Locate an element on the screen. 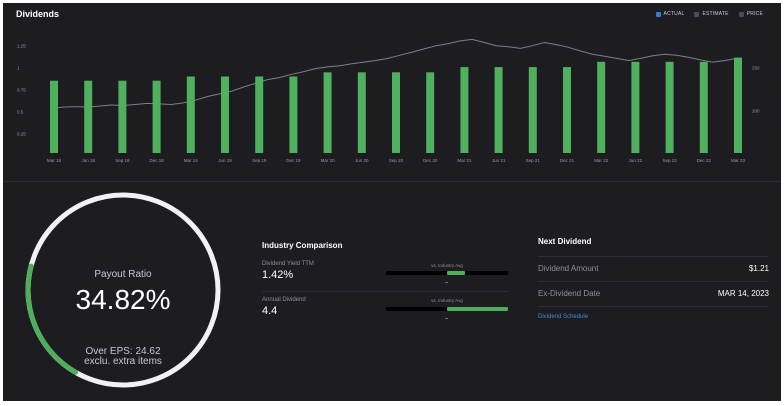 This screenshot has height=406, width=784. x-tick-label: Dec 20 is located at coordinates (430, 160).